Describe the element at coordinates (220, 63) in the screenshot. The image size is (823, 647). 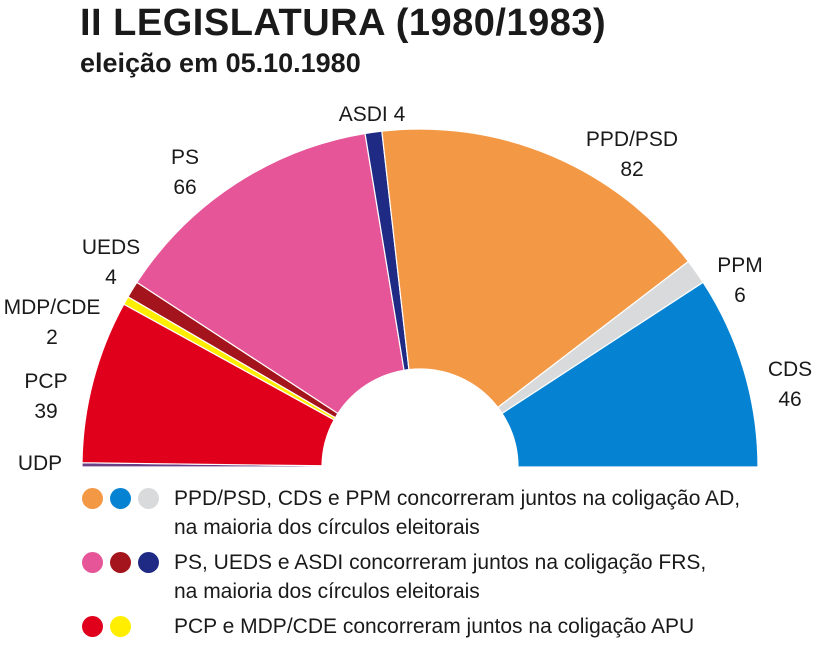
I see `chart-subtitle: eleição em 05.10.1980` at that location.